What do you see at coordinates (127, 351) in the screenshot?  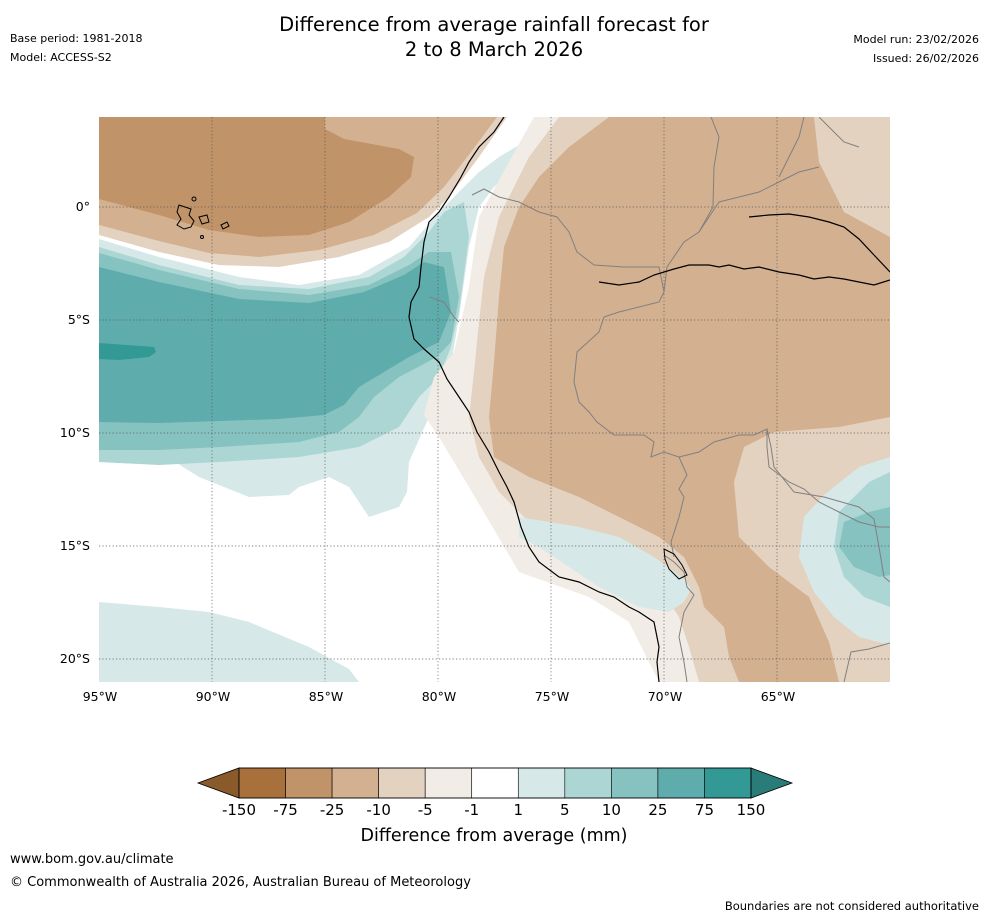 I see `anomaly-ocean-pos75` at bounding box center [127, 351].